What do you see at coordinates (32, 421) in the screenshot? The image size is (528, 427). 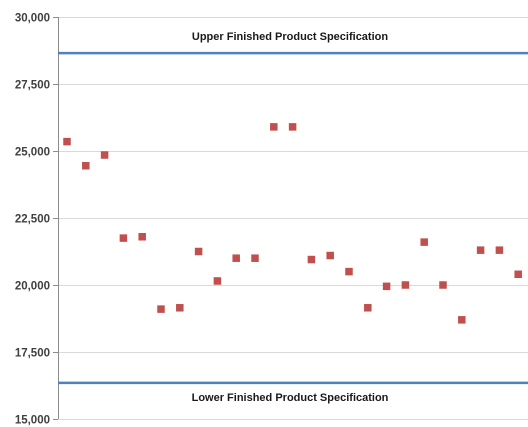 I see `y-tick-label: 15,000` at bounding box center [32, 421].